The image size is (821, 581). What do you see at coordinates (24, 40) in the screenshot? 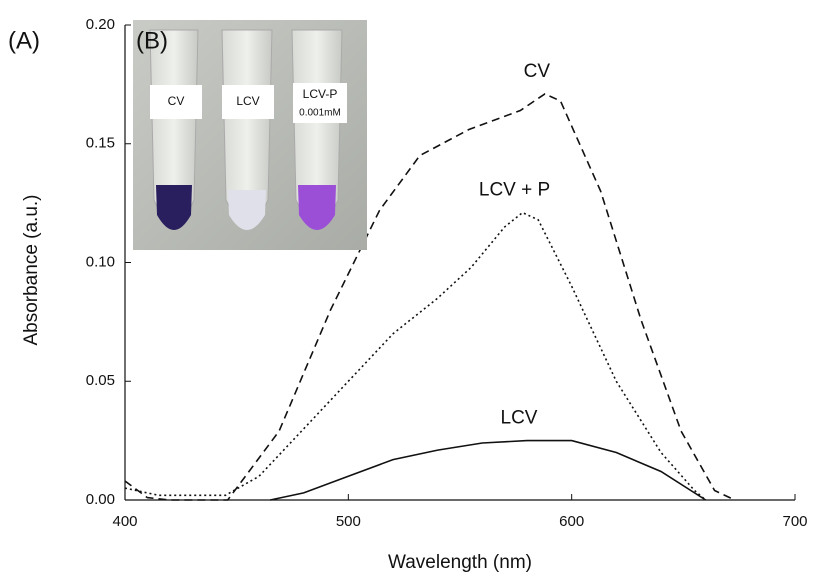
I see `panel-label: (A)` at bounding box center [24, 40].